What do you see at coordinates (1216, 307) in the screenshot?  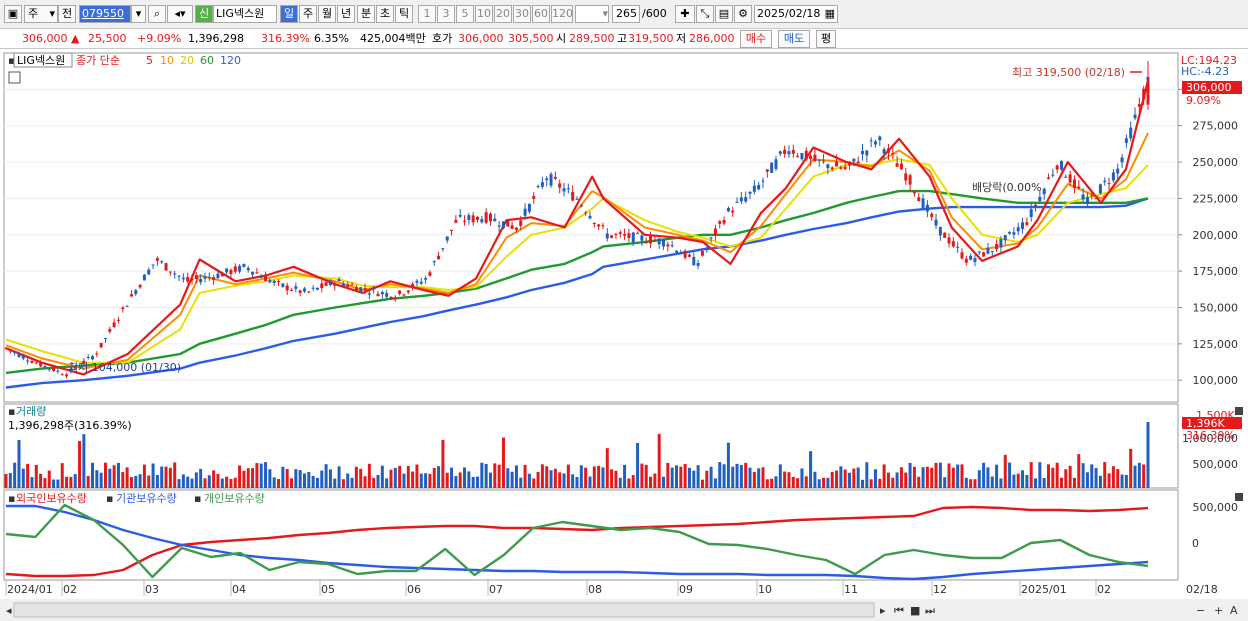 I see `y-tick-label: 150,000` at bounding box center [1216, 307].